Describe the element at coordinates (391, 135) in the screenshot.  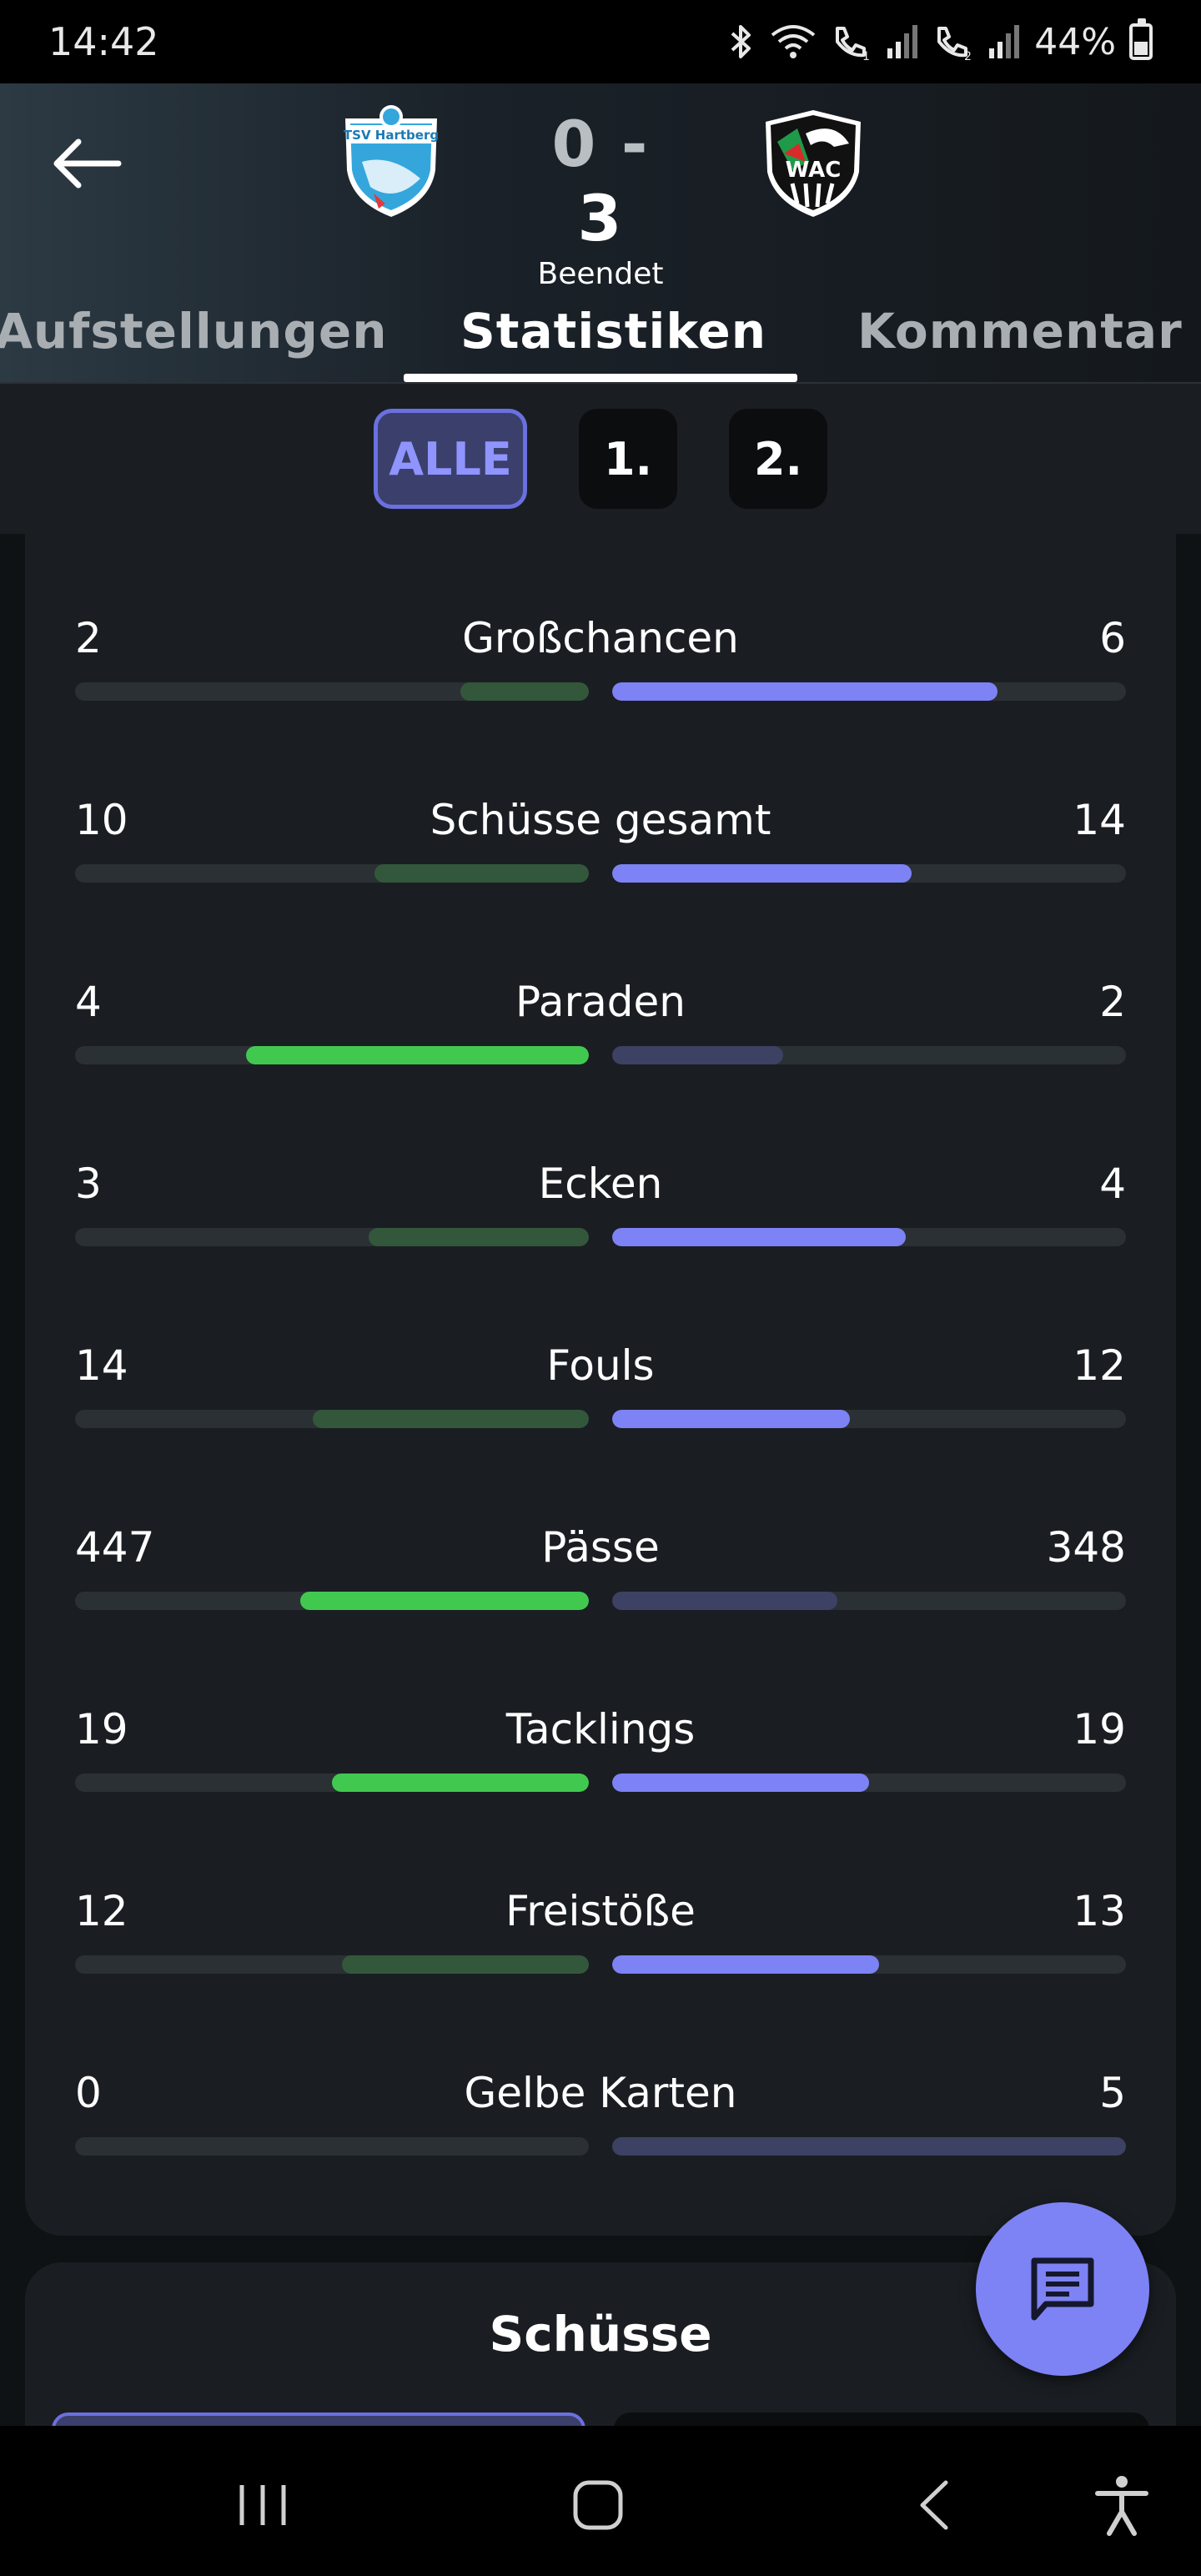
I see `home-team-logo-text: TSV Hartberg` at that location.